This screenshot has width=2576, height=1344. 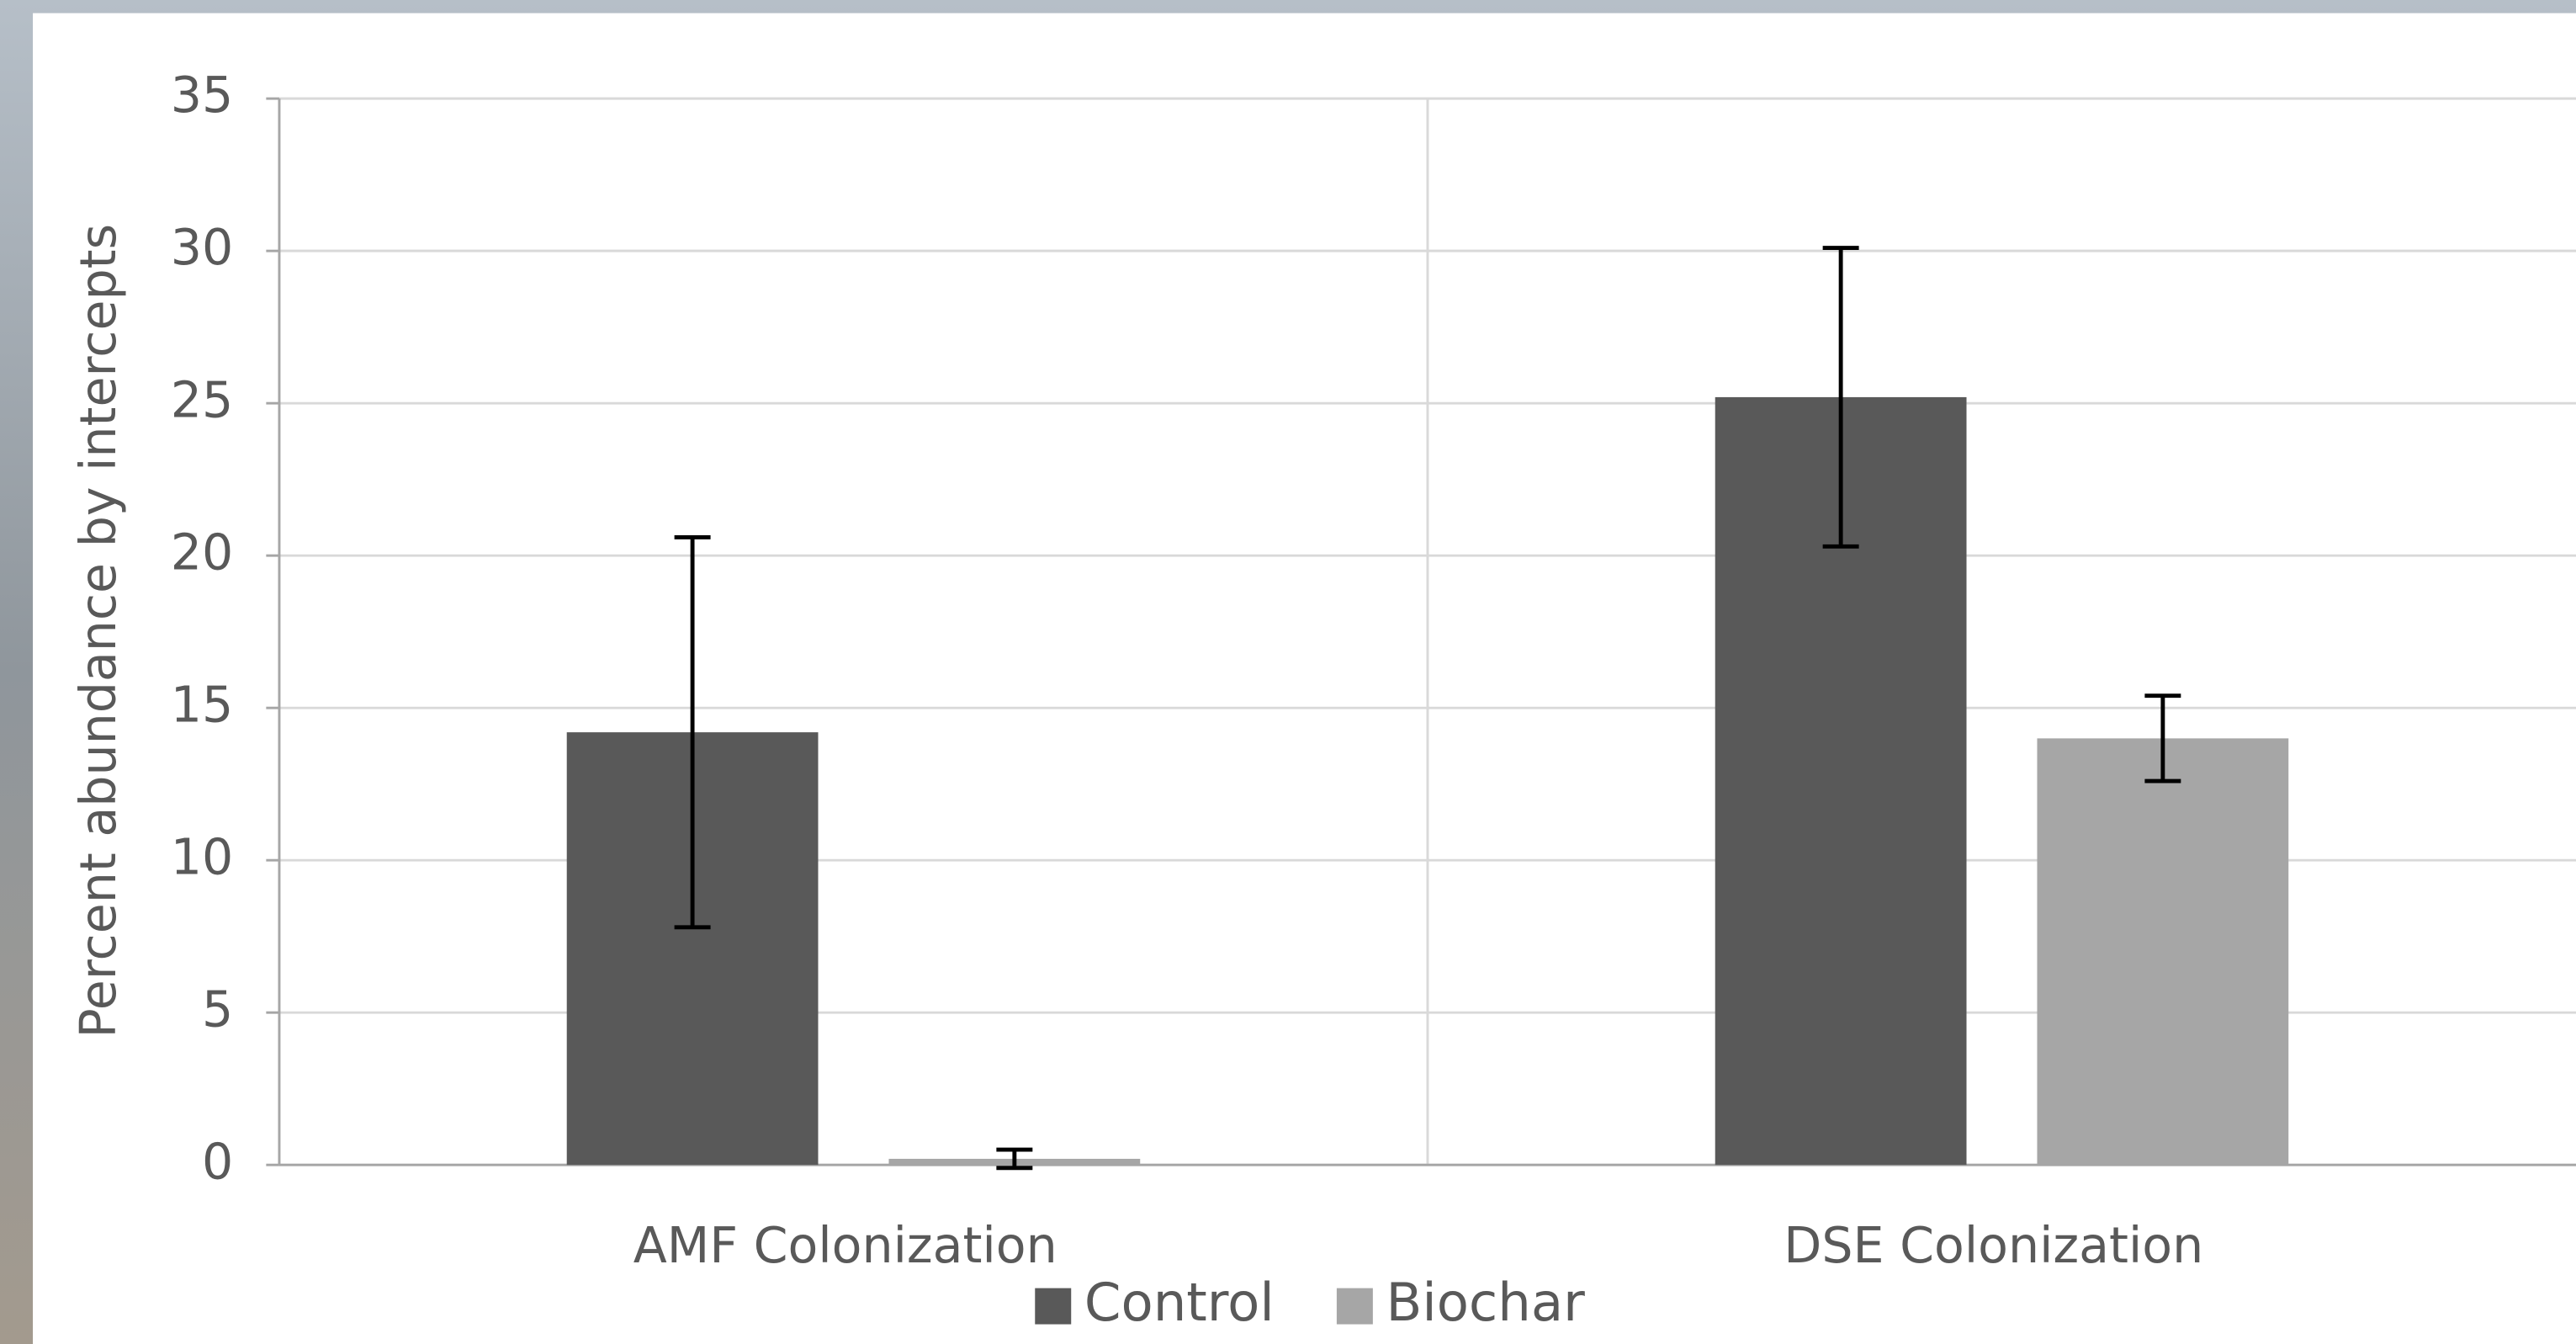 I want to click on y-axis-title: Percent abundance by intercepts, so click(x=98, y=631).